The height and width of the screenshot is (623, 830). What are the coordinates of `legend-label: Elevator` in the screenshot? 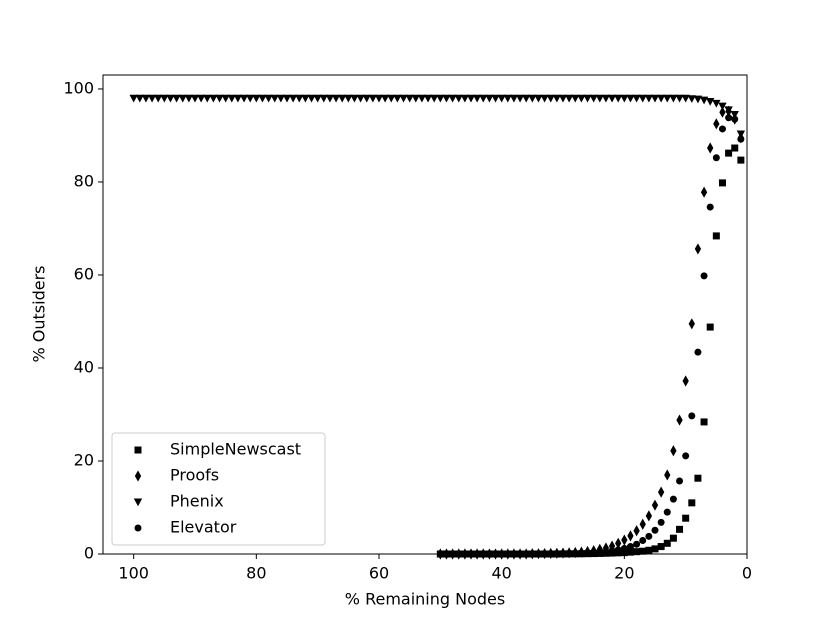 It's located at (203, 527).